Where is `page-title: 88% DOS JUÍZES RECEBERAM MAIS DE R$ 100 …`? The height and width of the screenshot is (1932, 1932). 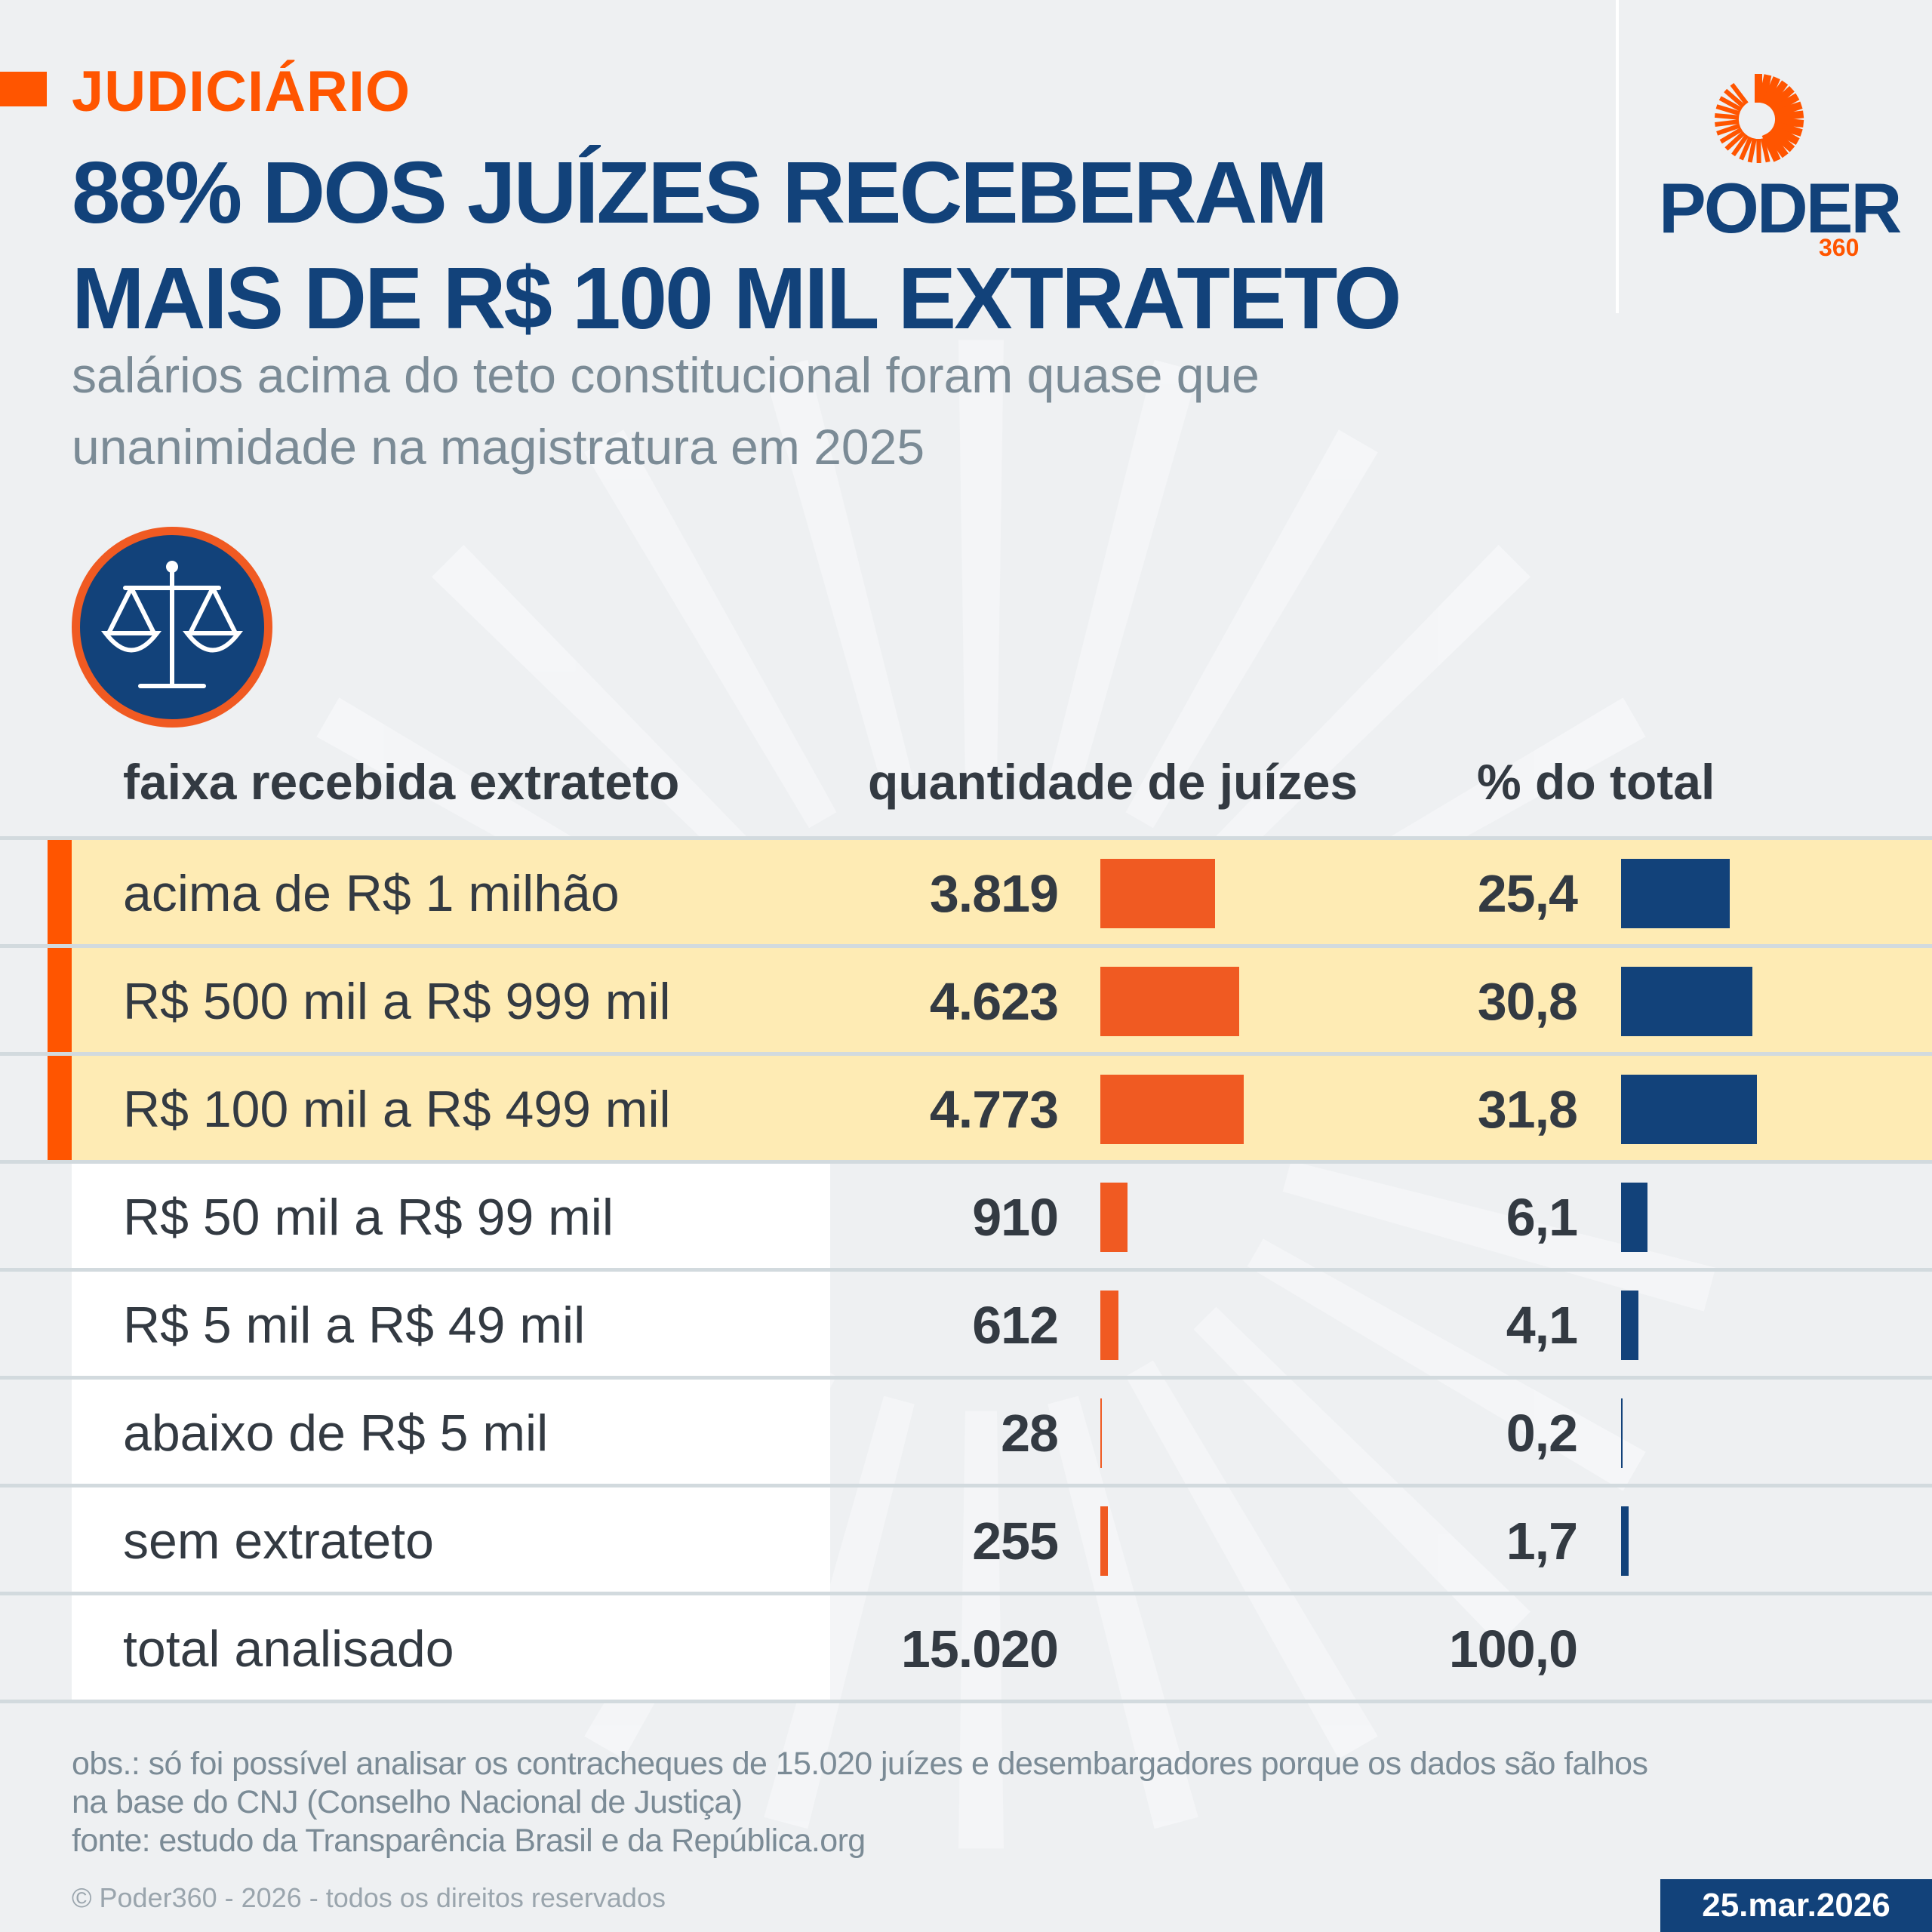
page-title: 88% DOS JUÍZES RECEBERAM MAIS DE R$ 100 … is located at coordinates (736, 245).